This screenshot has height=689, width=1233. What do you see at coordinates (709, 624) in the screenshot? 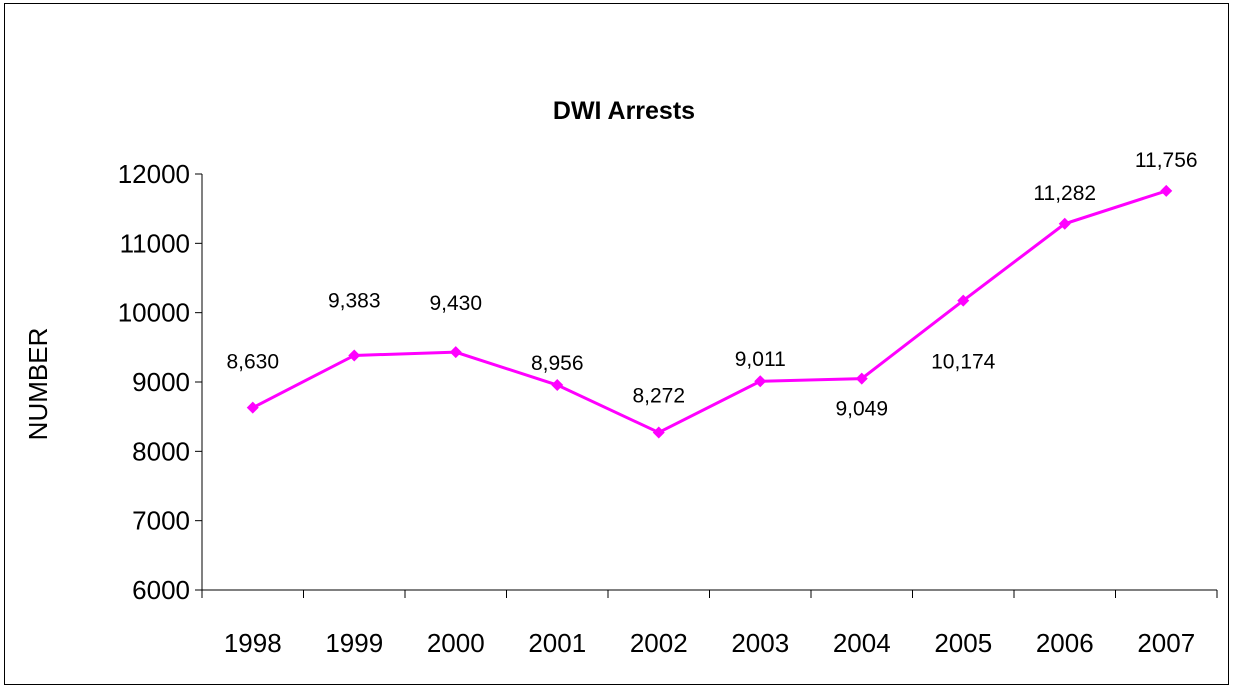
I see `x-axis-ticks: 1998 1999 2000 2001 2002 2003 2004 2005 2006 2007` at bounding box center [709, 624].